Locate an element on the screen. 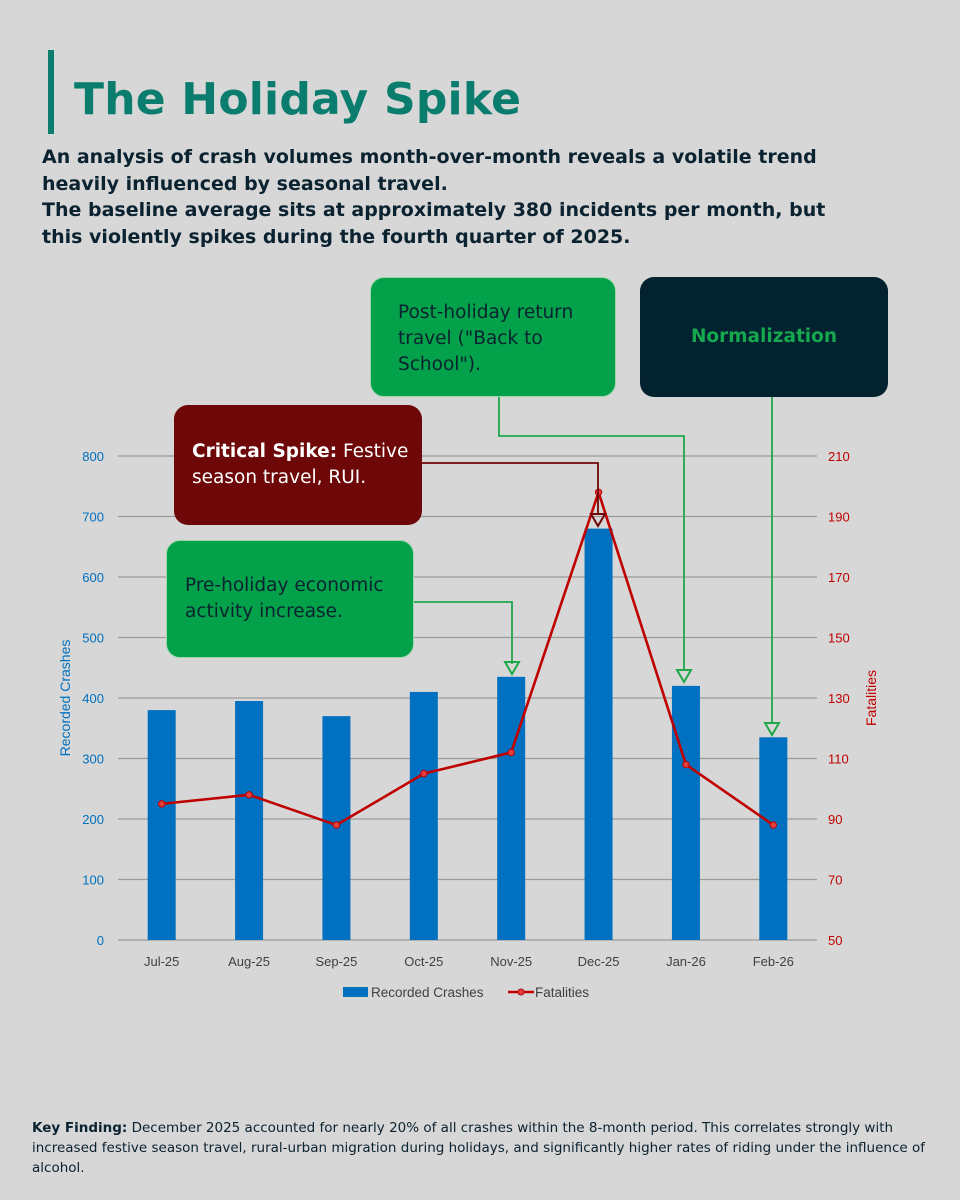 This screenshot has height=1200, width=960. legend-label-fatalities: Fatalities is located at coordinates (562, 992).